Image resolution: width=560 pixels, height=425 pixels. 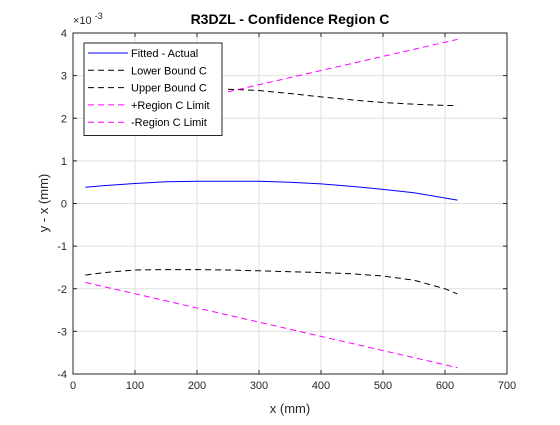 I want to click on legend-item: -Region C Limit, so click(x=147, y=123).